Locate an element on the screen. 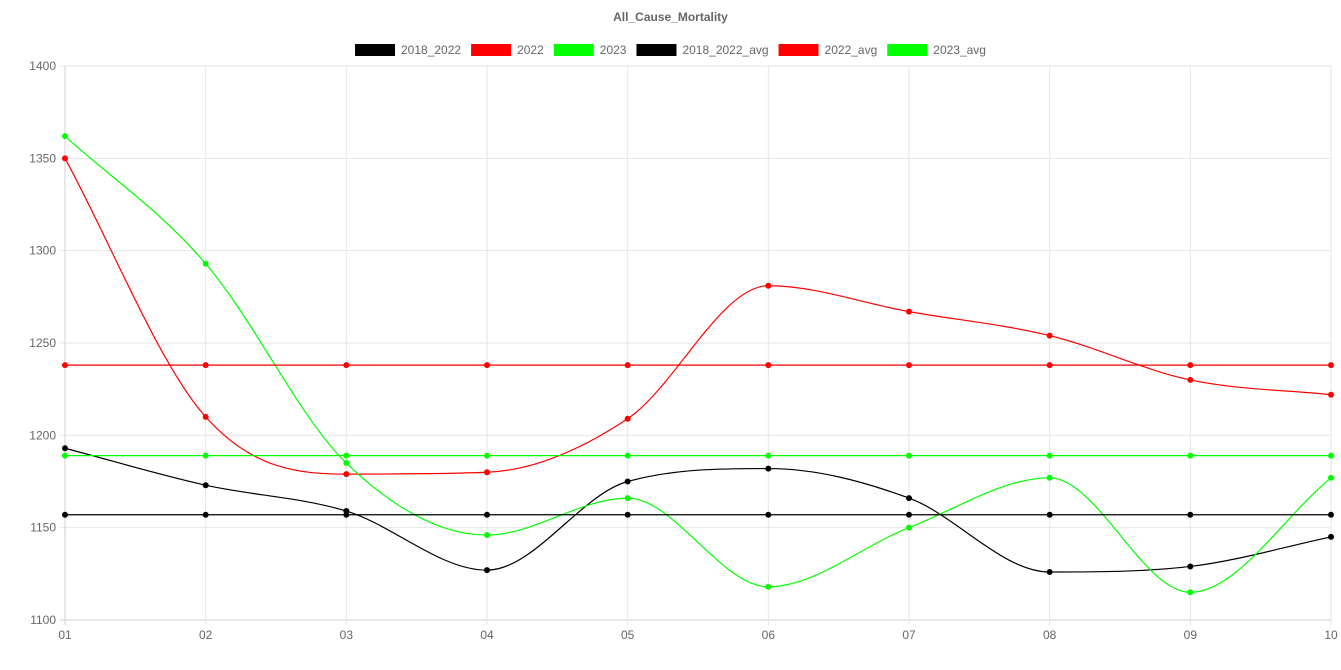 Image resolution: width=1341 pixels, height=670 pixels. chart-title: All_Cause_Mortality is located at coordinates (670, 17).